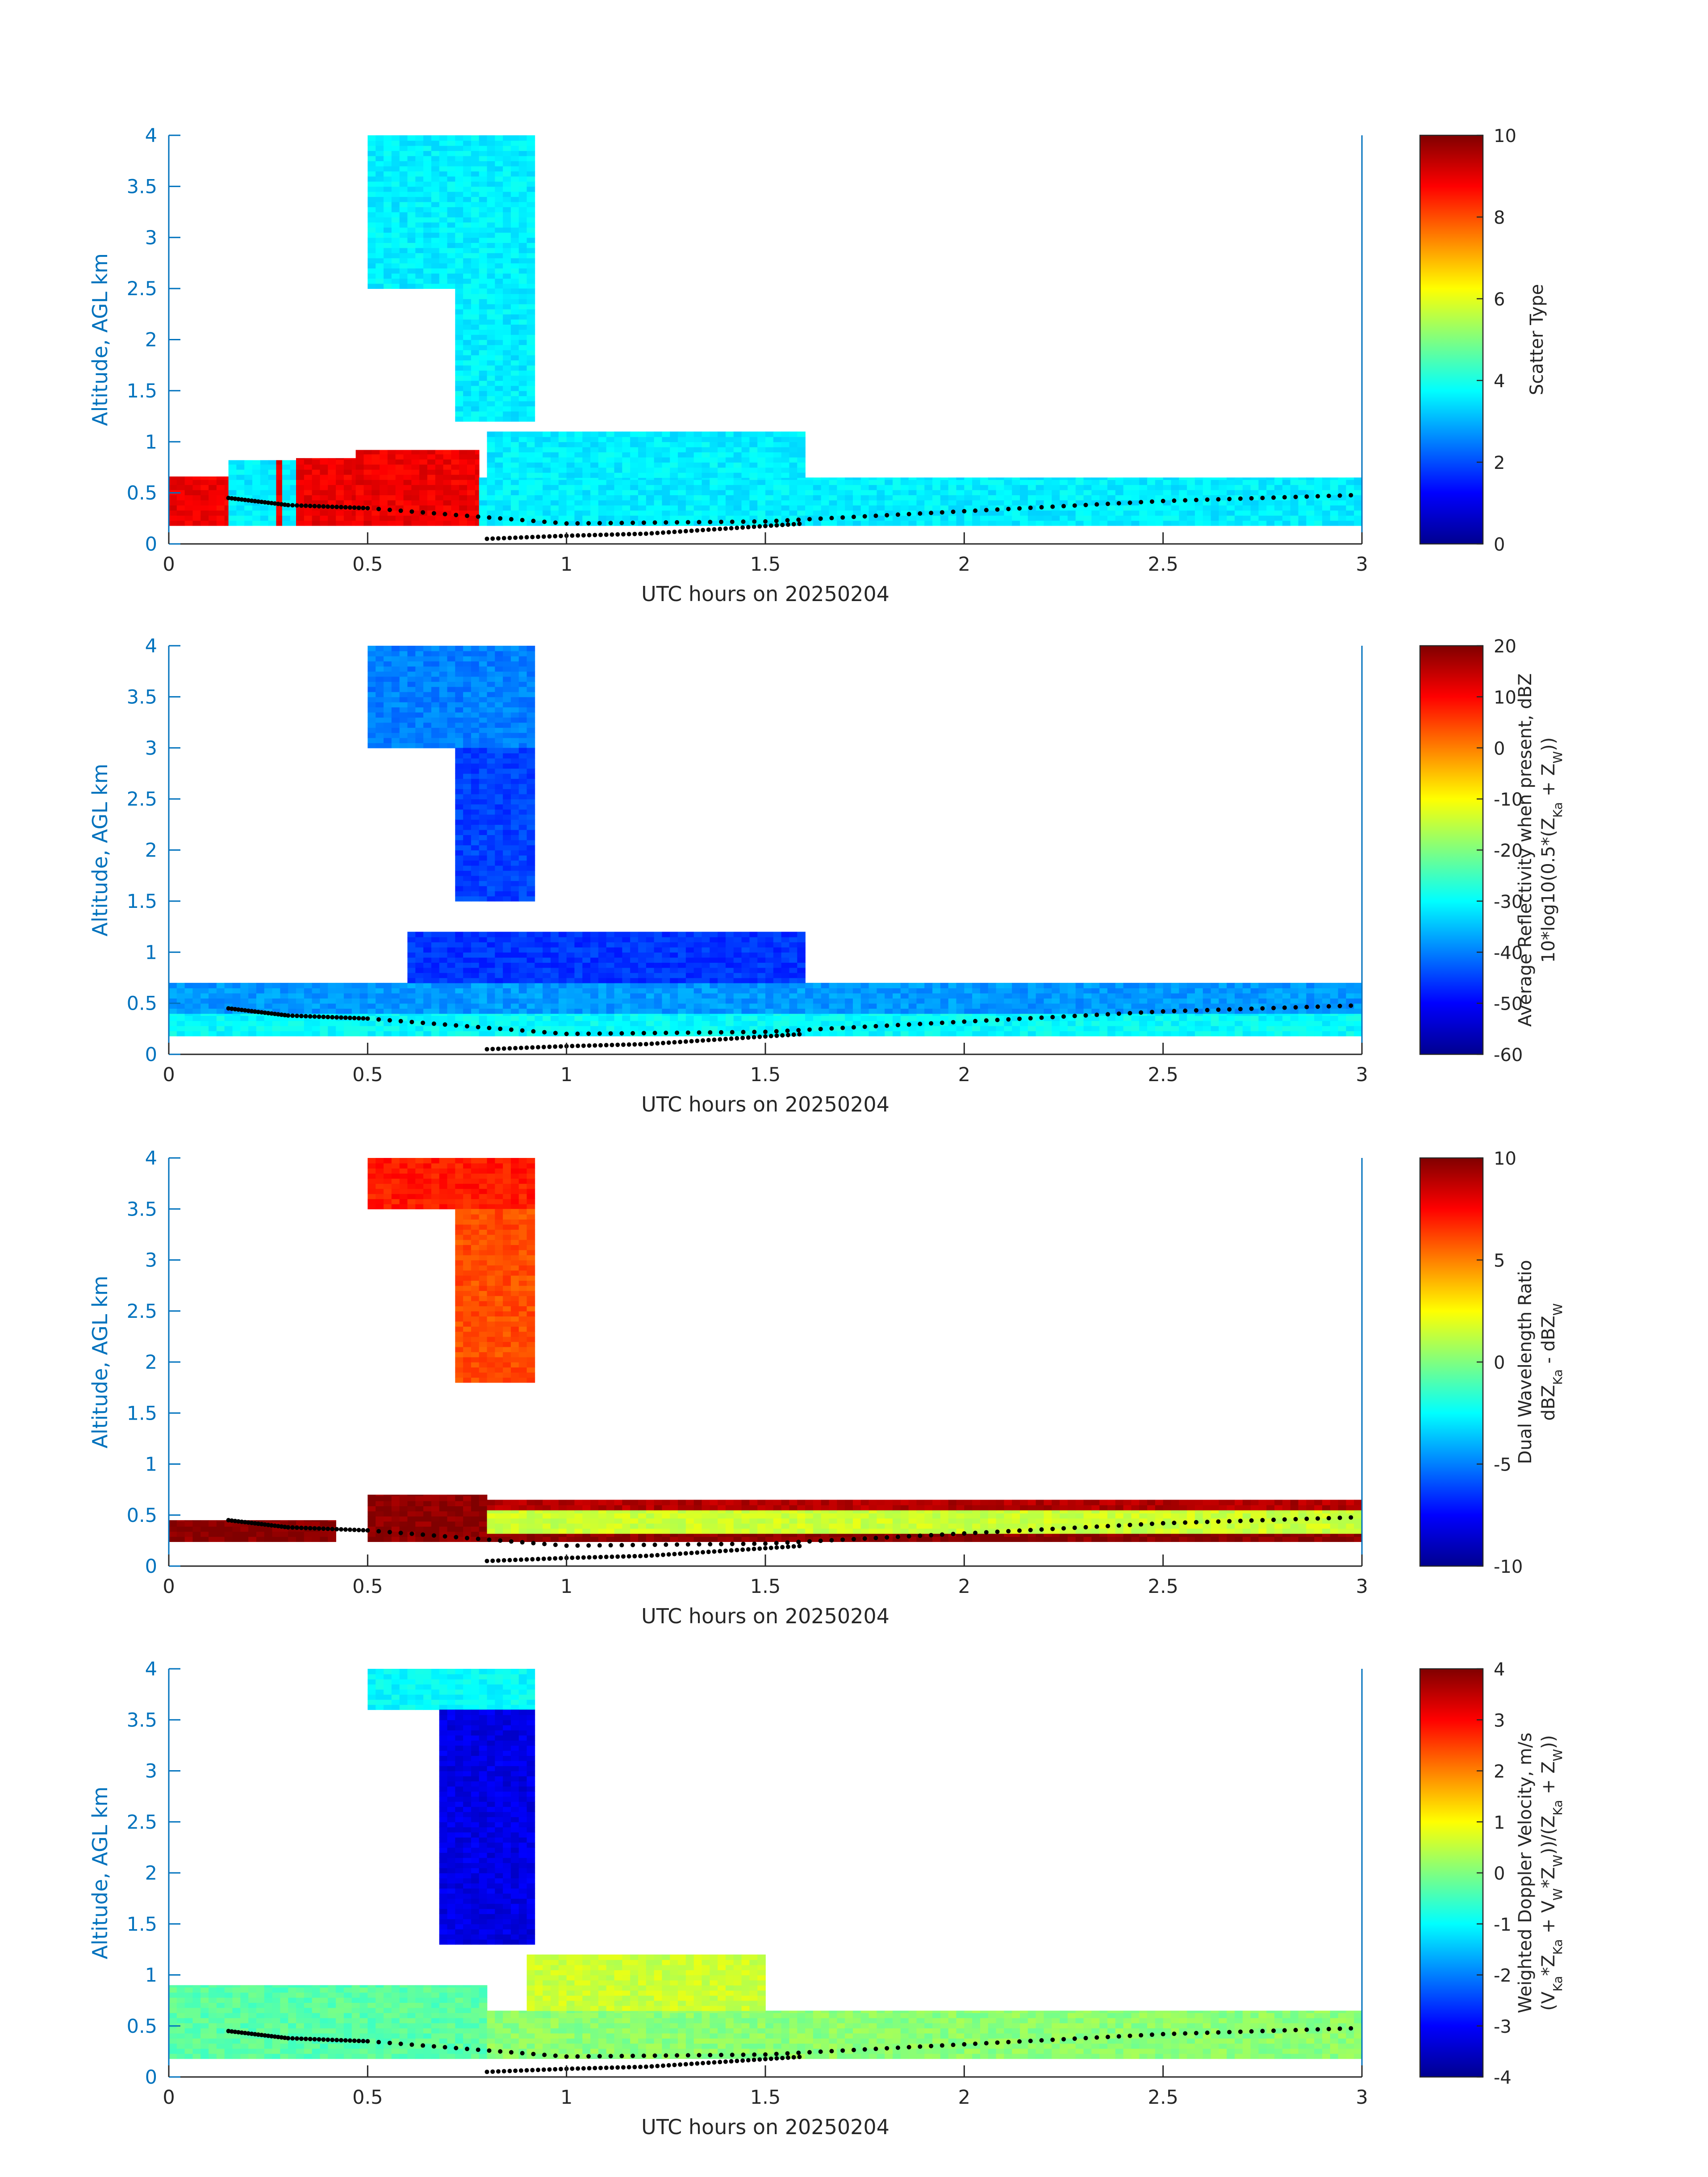 The width and height of the screenshot is (1708, 2177). What do you see at coordinates (503, 538) in the screenshot?
I see `surface-dot` at bounding box center [503, 538].